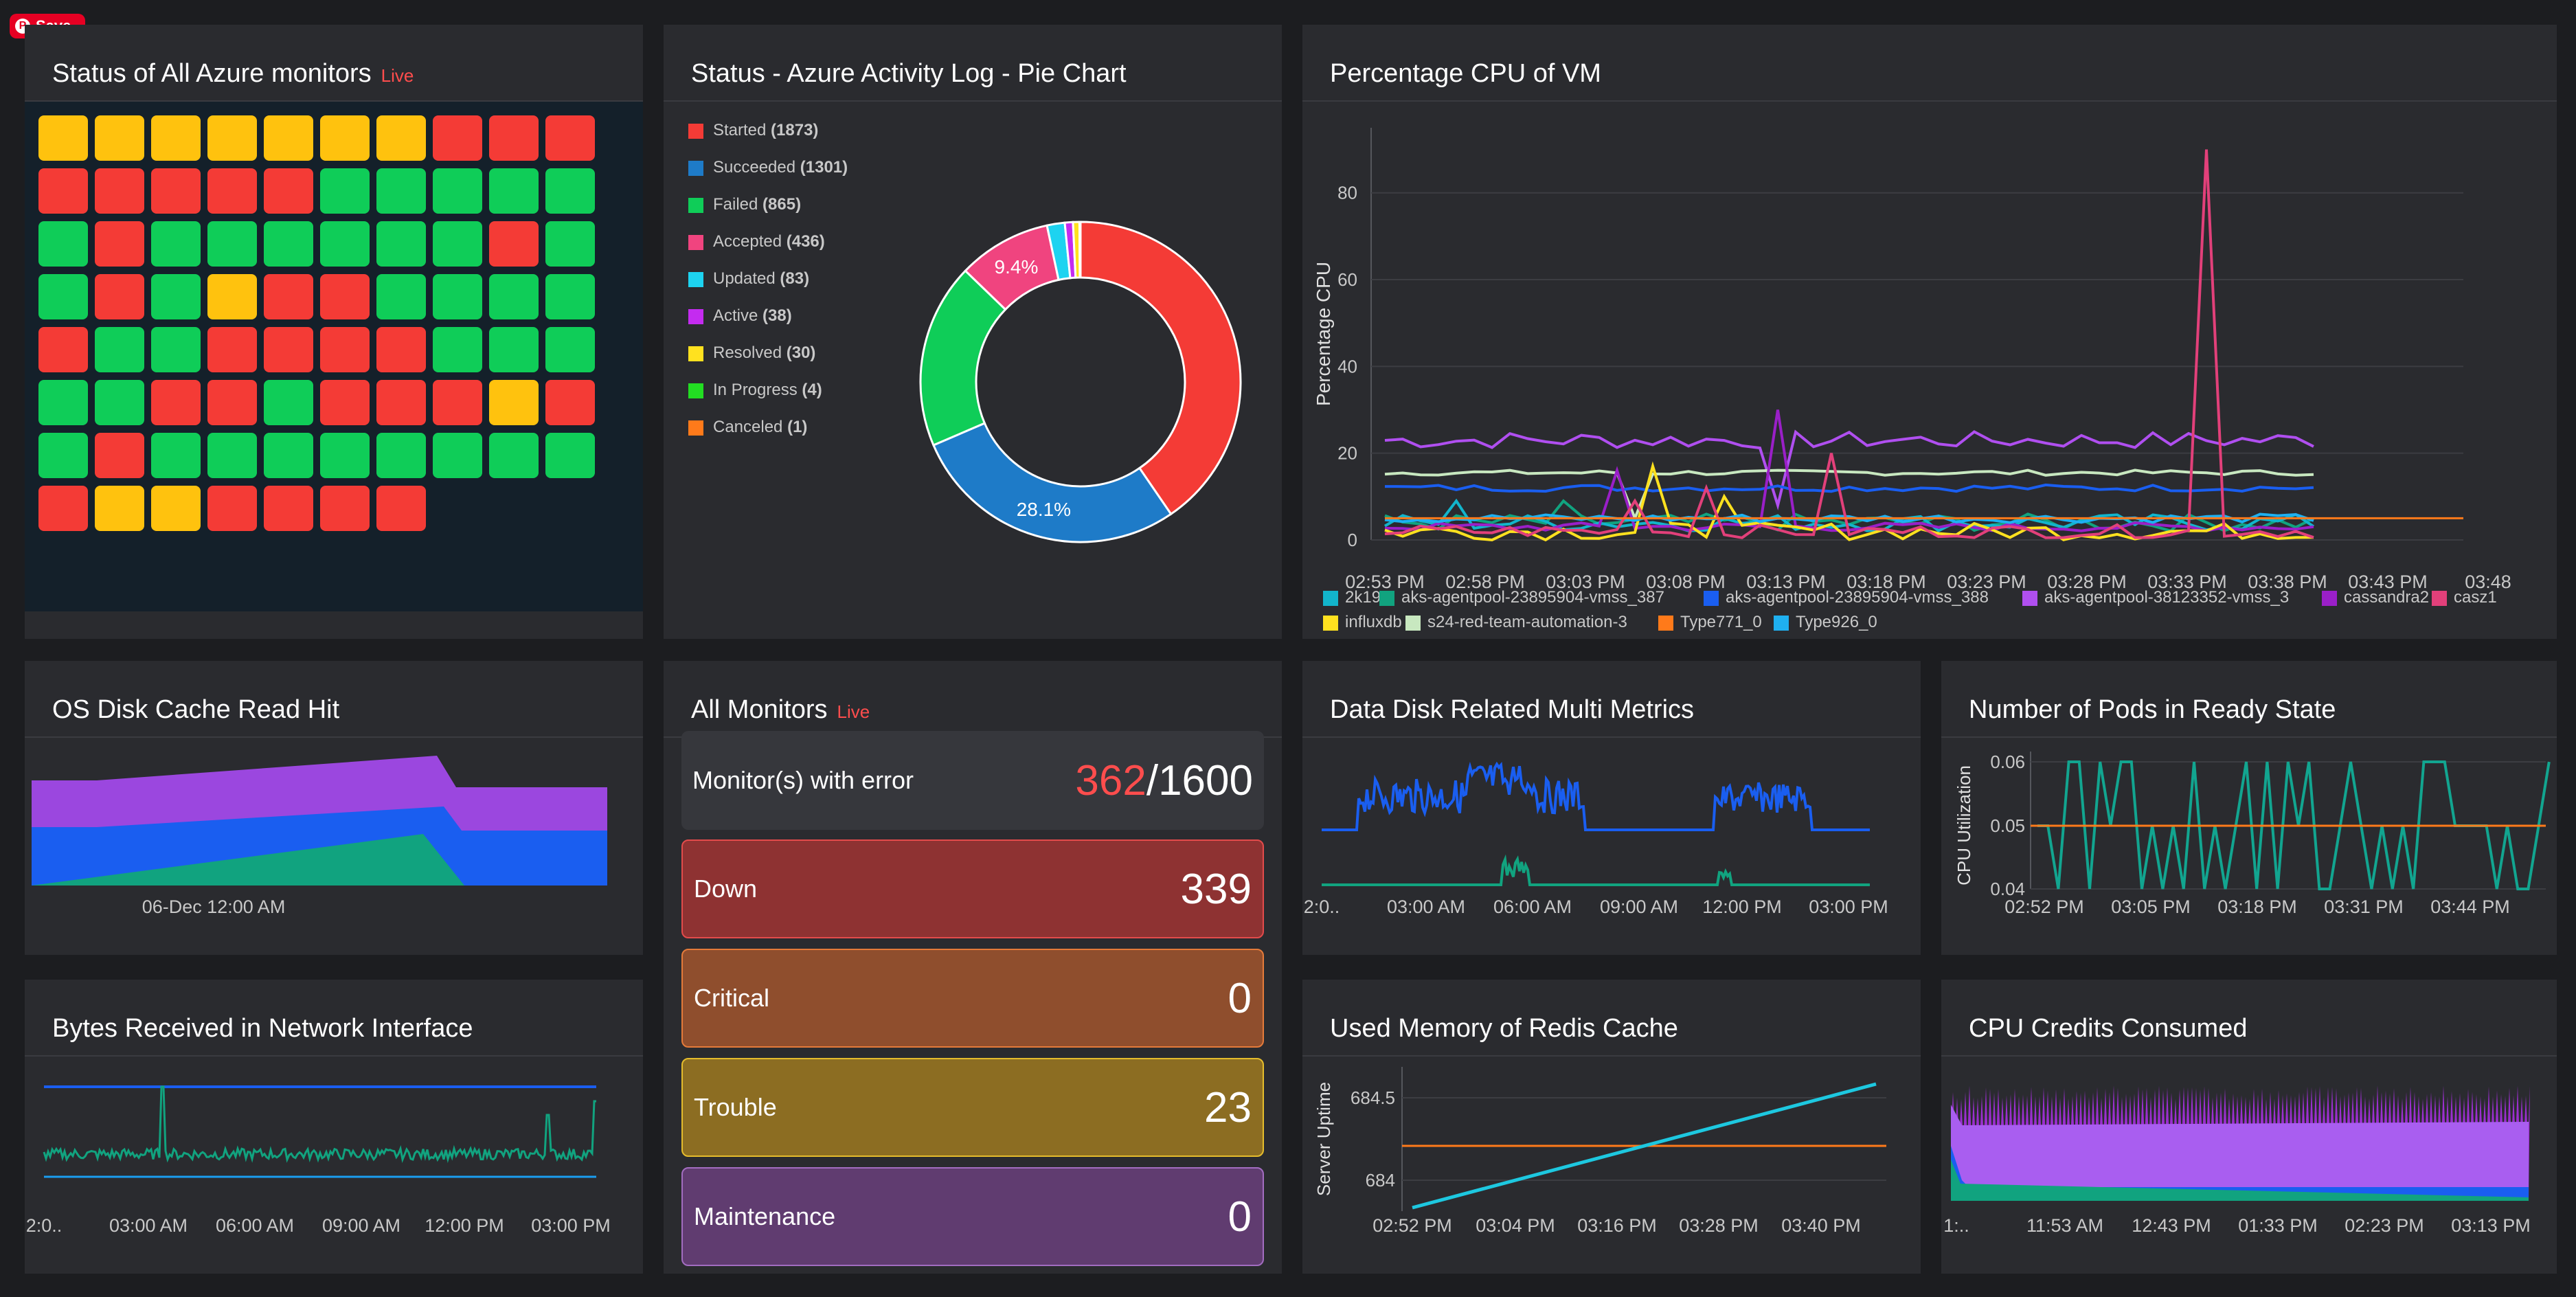  Describe the element at coordinates (1644, 1146) in the screenshot. I see `redis-series-line` at that location.